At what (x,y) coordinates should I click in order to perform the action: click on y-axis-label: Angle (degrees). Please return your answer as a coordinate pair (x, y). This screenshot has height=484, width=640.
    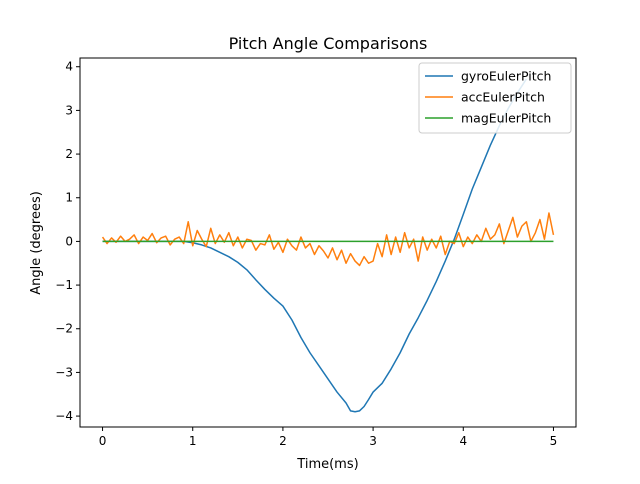
    Looking at the image, I should click on (36, 243).